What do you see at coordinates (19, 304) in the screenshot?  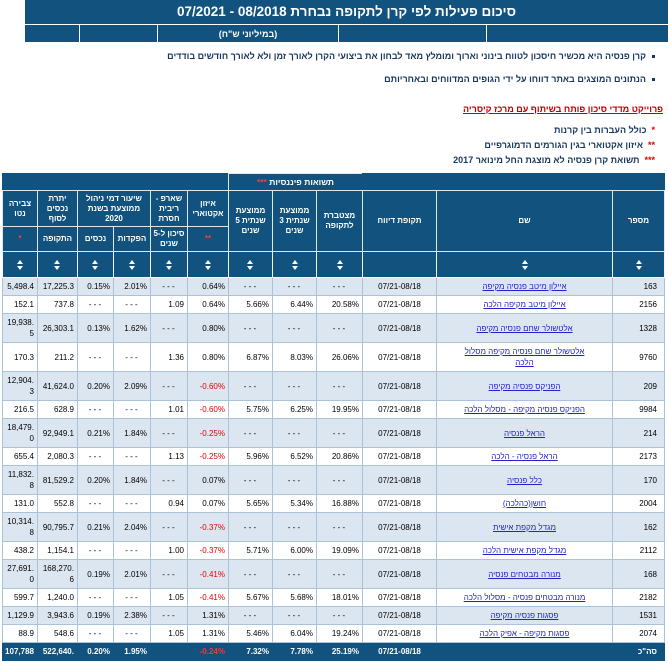 I see `value-cell: 152.1` at bounding box center [19, 304].